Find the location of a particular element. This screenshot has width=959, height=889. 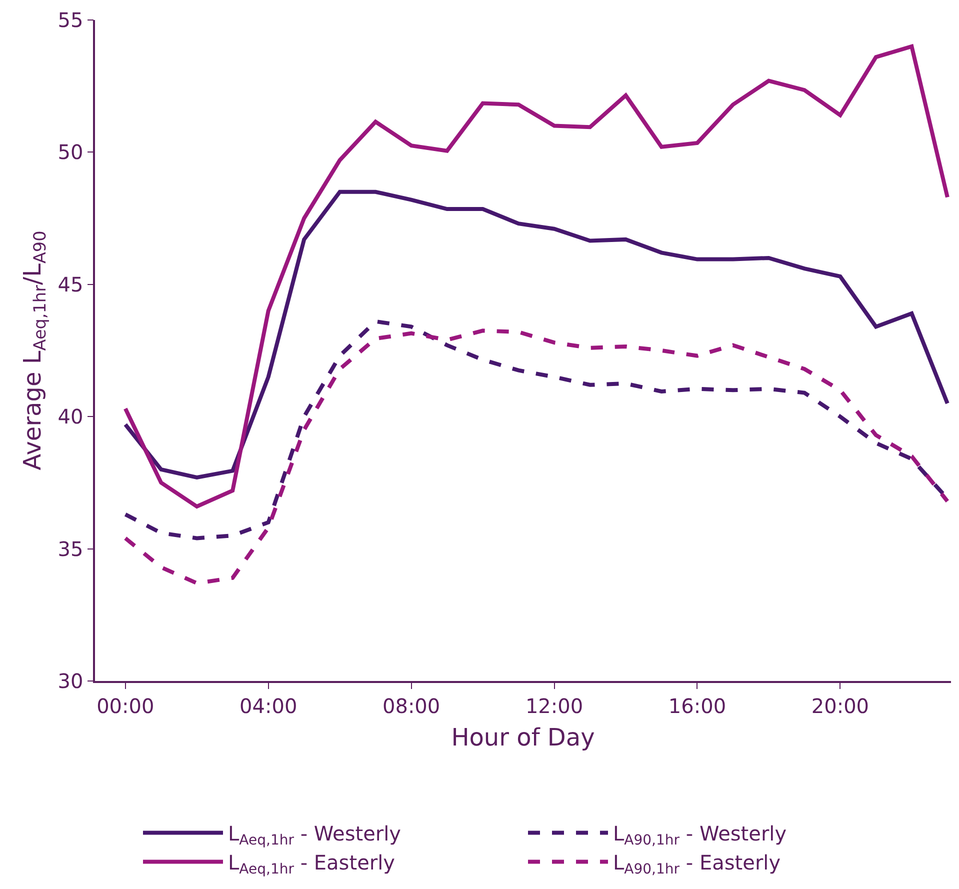

y-tick-label: 55 is located at coordinates (71, 20).